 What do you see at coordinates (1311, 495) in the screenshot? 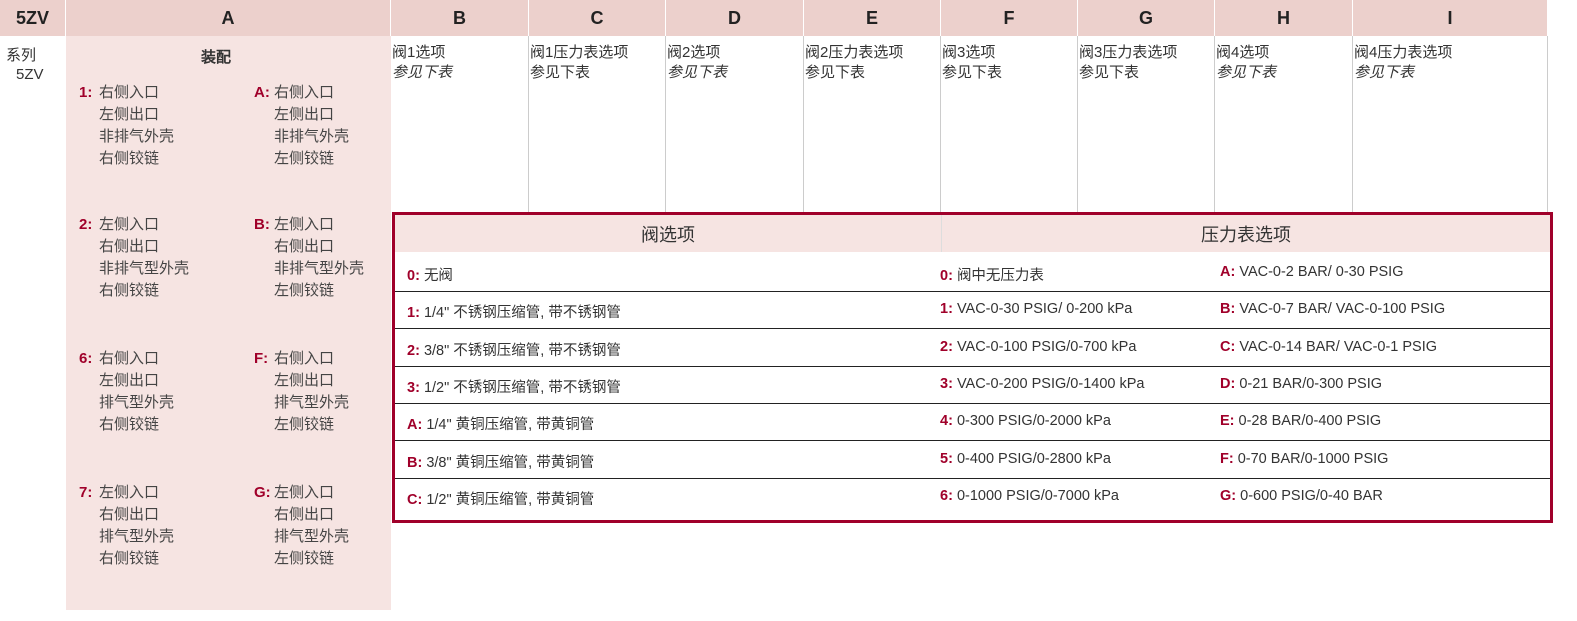
I see `option-text: 0-600 PSIG/0-40 BAR` at bounding box center [1311, 495].